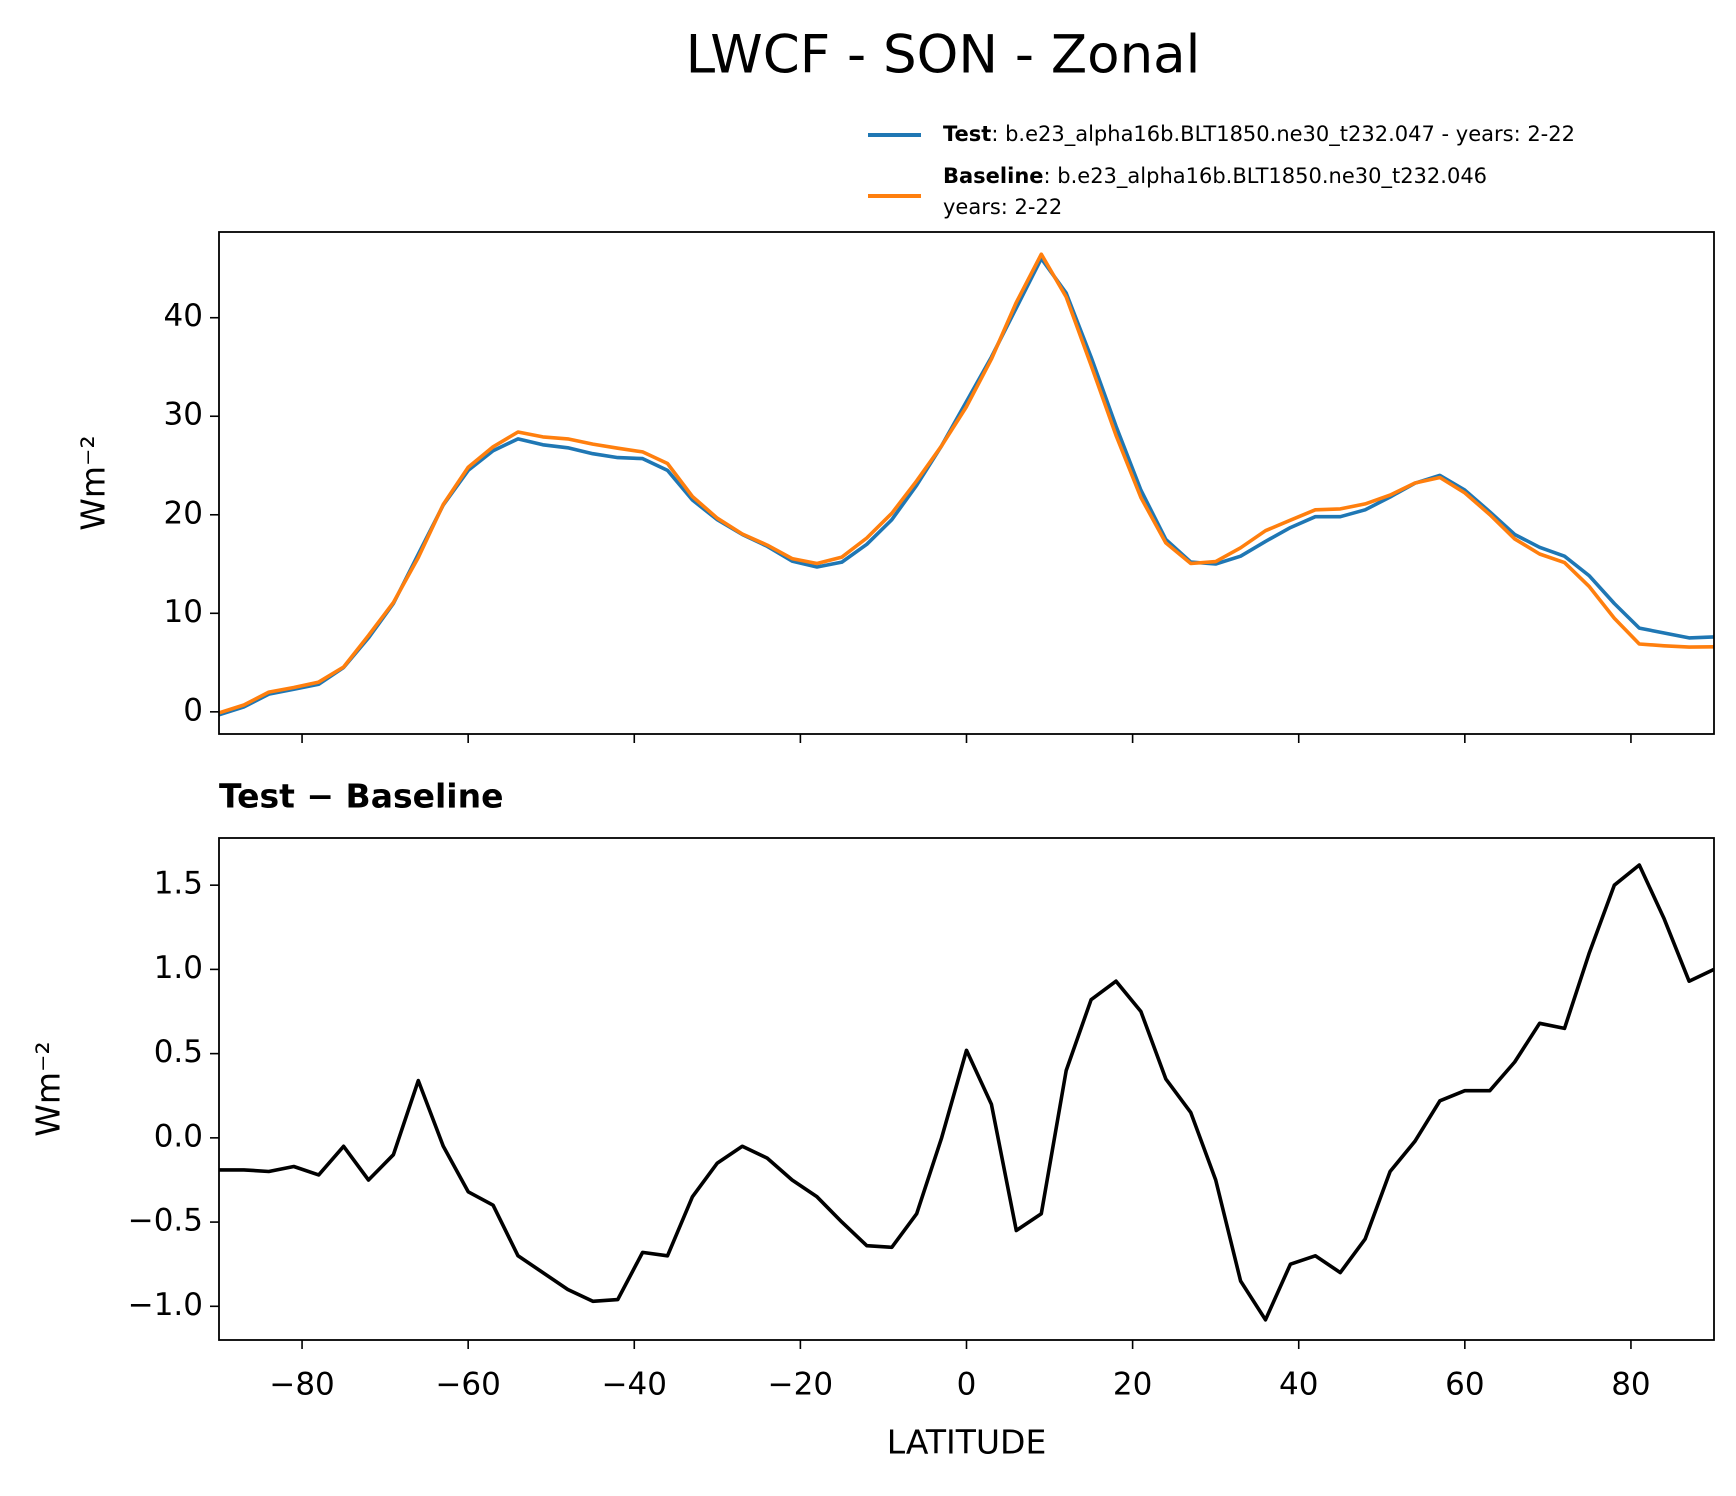  I want to click on x-tick-label: −40, so click(634, 1385).